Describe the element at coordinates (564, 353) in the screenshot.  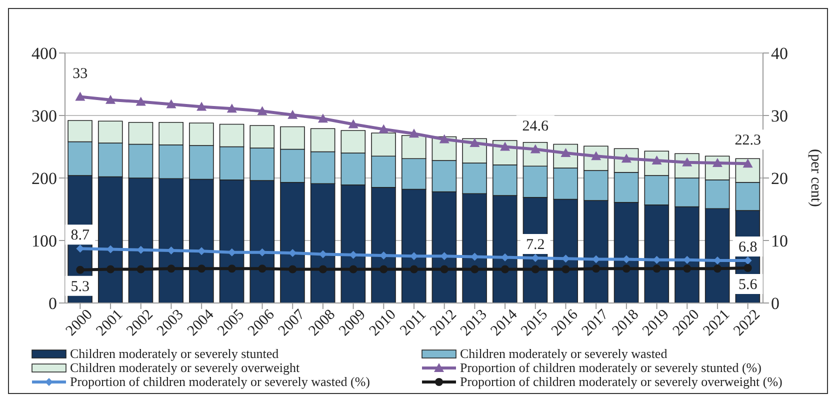
I see `legend-label: Children moderately or severely wasted` at that location.